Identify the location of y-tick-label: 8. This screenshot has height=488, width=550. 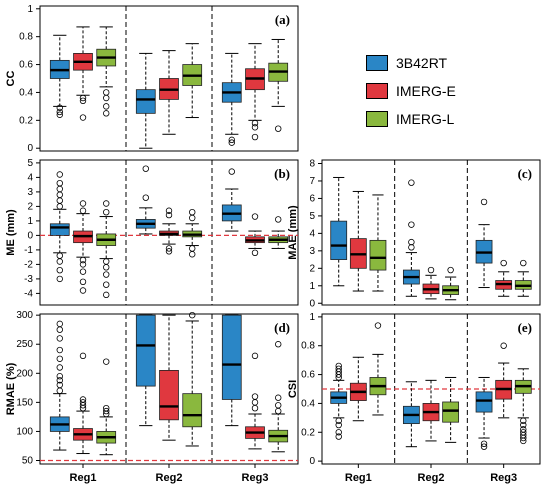
(312, 163).